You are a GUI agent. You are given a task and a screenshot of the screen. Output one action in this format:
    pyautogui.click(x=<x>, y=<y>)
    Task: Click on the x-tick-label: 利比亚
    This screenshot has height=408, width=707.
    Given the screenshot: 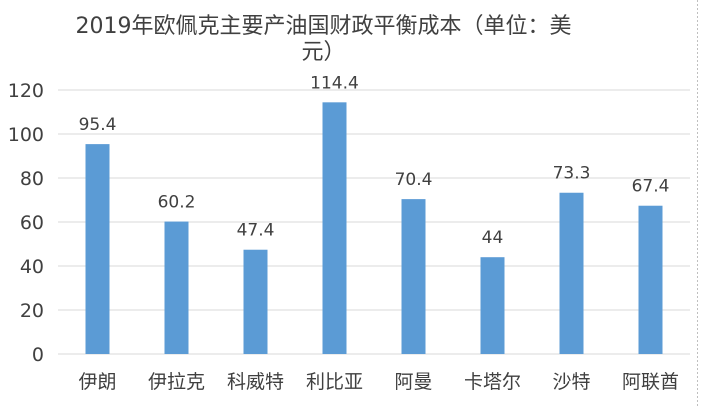 What is the action you would take?
    pyautogui.click(x=334, y=382)
    